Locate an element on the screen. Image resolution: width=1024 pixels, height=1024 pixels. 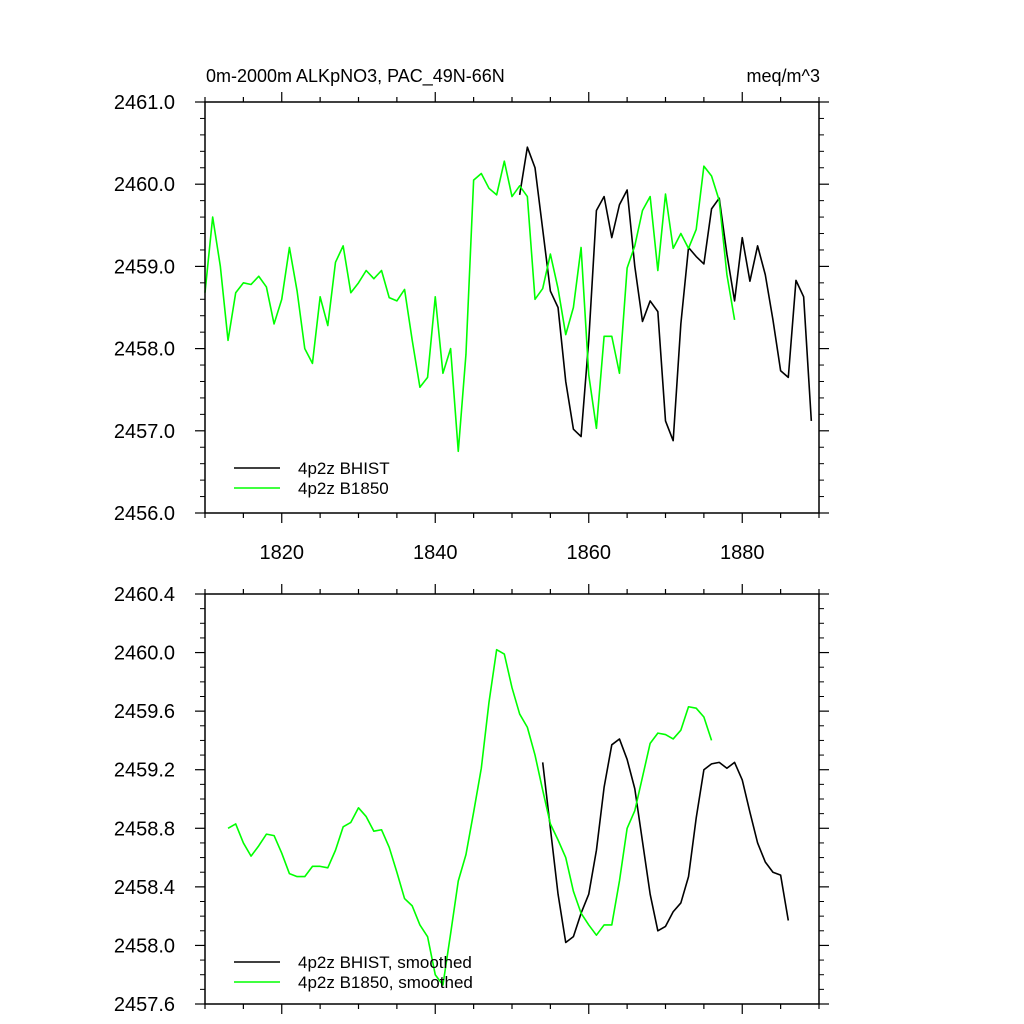
x-tick-label: 1860 is located at coordinates (589, 553).